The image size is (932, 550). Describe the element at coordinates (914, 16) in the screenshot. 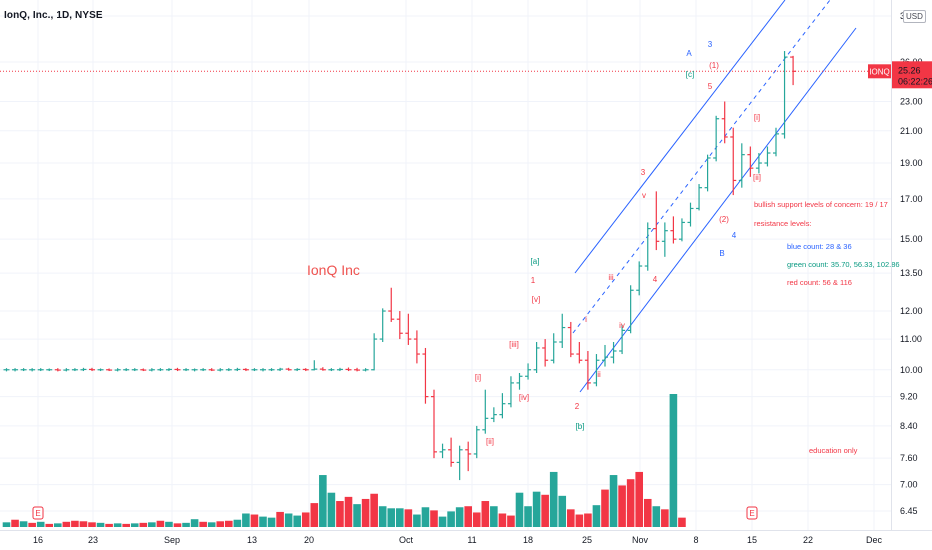

I see `currency-badge: USD` at that location.